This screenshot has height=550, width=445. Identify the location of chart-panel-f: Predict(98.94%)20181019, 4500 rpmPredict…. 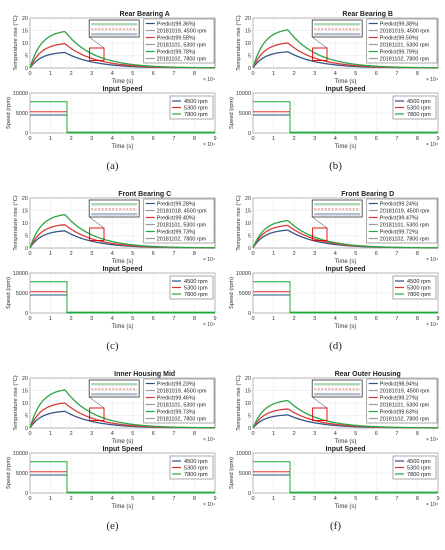
(334, 451).